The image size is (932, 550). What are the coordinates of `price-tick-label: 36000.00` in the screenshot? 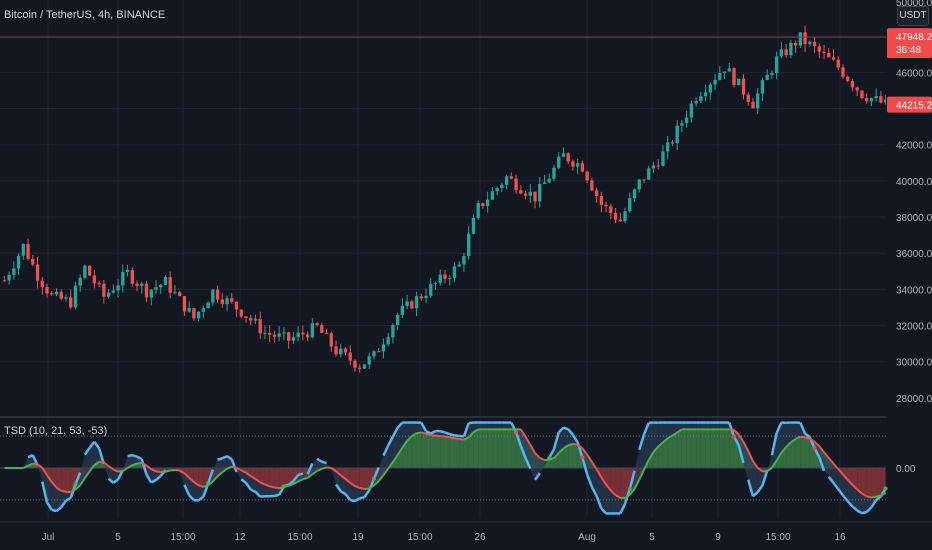 It's located at (914, 254).